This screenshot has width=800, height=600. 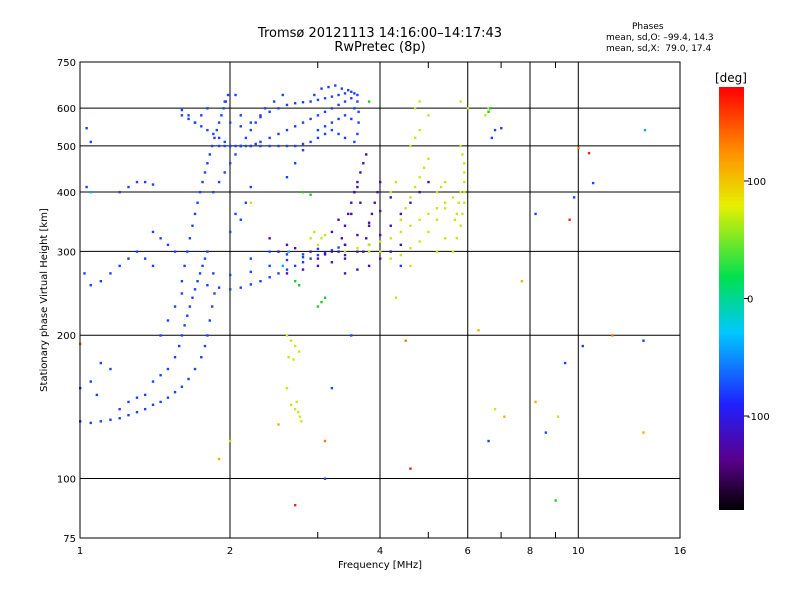 What do you see at coordinates (660, 38) in the screenshot?
I see `phase-stats-o: mean, sd,O: –99.4, 14.3` at bounding box center [660, 38].